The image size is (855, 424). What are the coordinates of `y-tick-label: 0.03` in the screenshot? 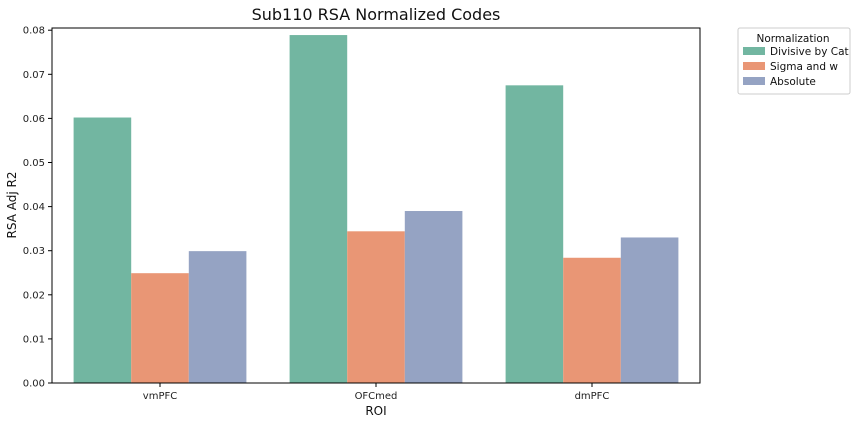 It's located at (34, 251).